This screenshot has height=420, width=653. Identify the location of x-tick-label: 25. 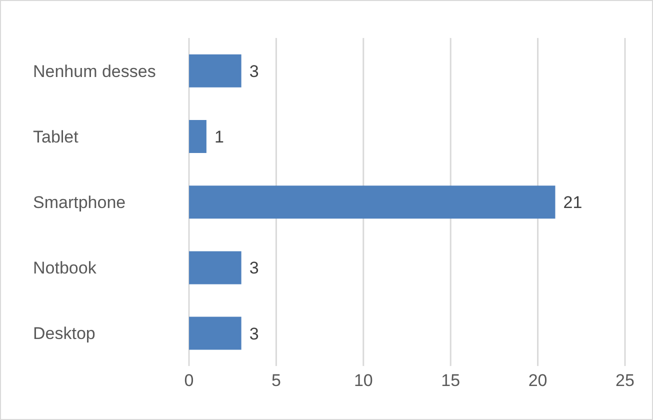
(625, 380).